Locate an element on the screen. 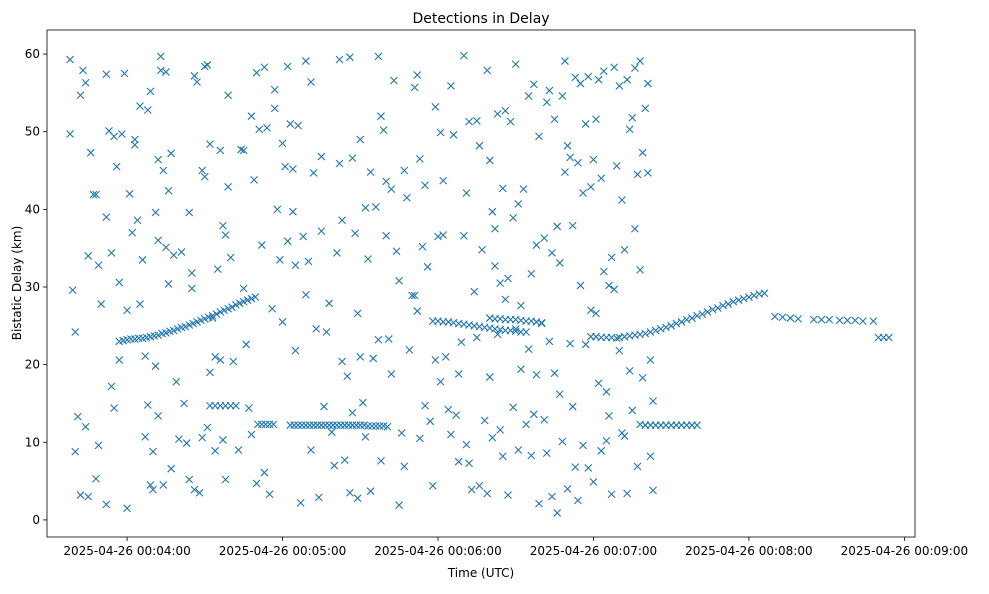 This screenshot has height=594, width=989. x-tick-label: 2025-04-26 00:08:00 is located at coordinates (748, 551).